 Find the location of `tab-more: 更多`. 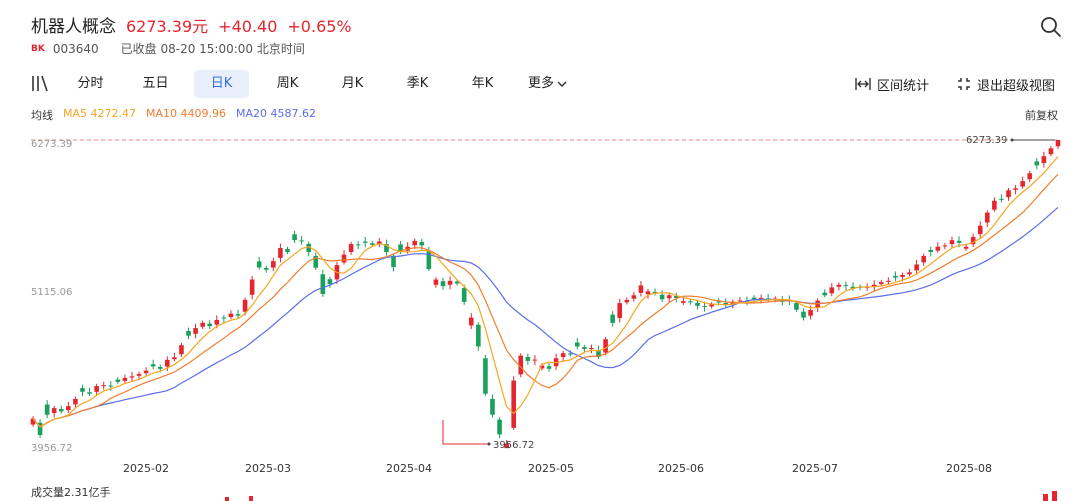

tab-more: 更多 is located at coordinates (547, 84).